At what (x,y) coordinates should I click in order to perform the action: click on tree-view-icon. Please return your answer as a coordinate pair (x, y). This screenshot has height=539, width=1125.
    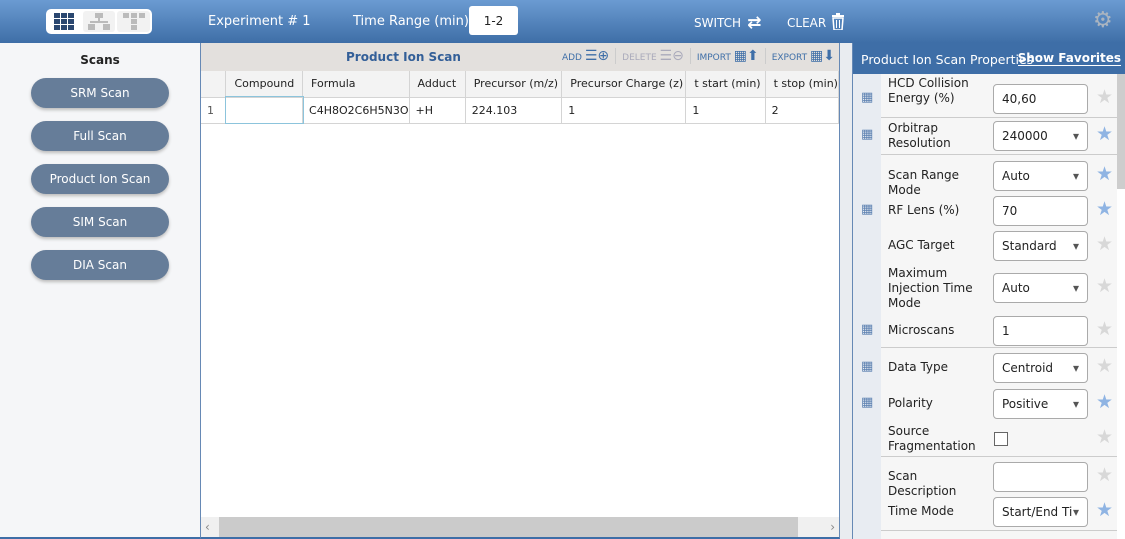
    Looking at the image, I should click on (99, 21).